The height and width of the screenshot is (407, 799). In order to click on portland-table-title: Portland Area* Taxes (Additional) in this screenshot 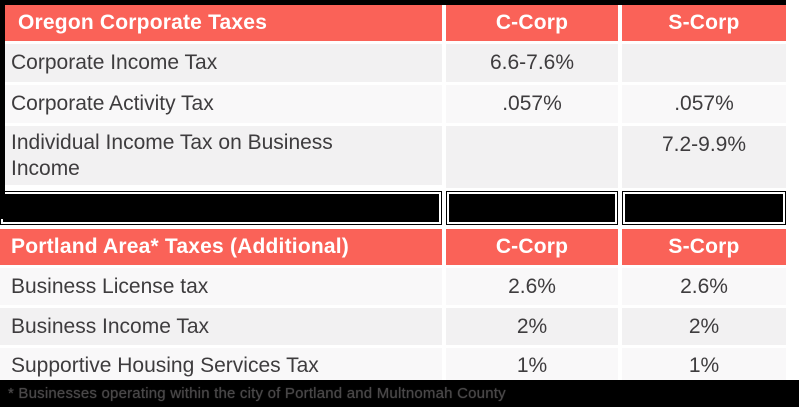, I will do `click(180, 246)`.